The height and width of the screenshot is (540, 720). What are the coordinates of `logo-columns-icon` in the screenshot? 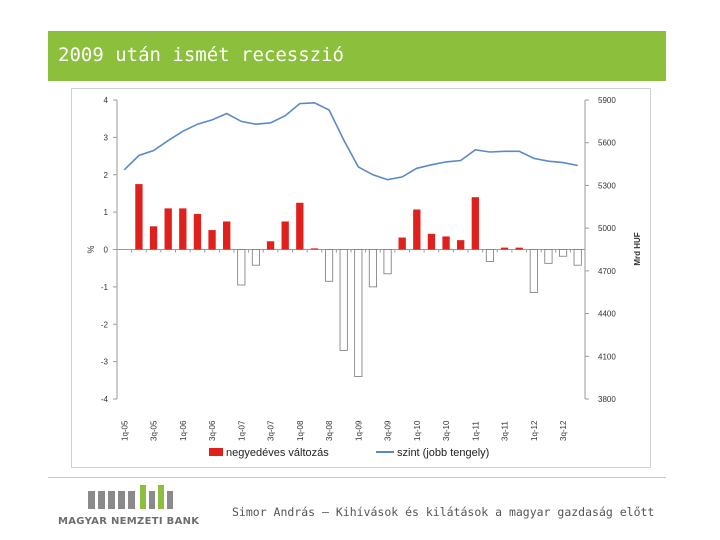 It's located at (130, 497).